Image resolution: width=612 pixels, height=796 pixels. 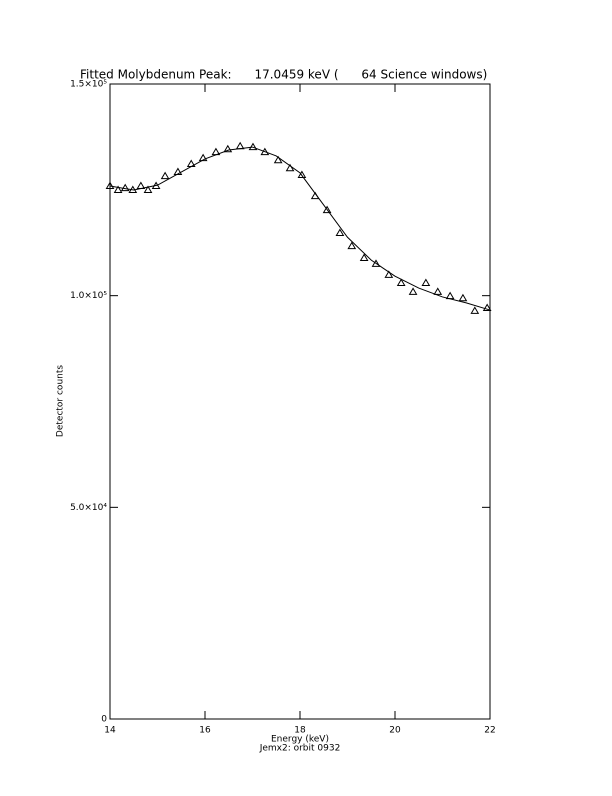 I want to click on x-tick-label: 18, so click(x=300, y=731).